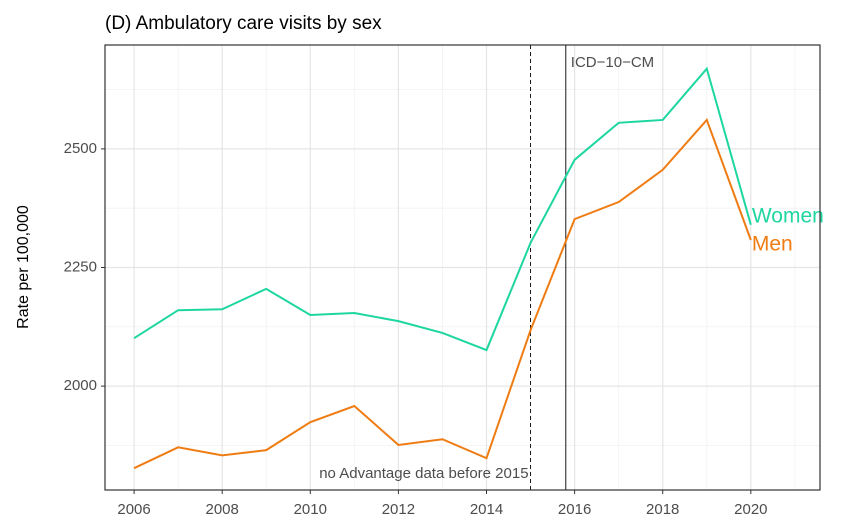 This screenshot has width=849, height=520. I want to click on x-tick-label: 2014, so click(486, 509).